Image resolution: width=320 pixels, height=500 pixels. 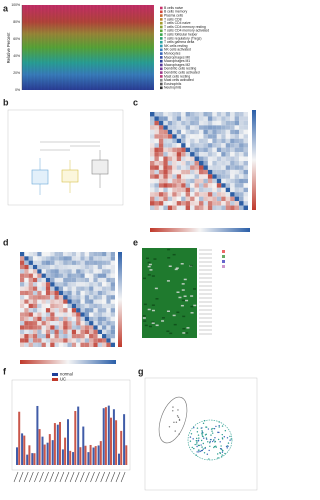 I want to click on violin, so click(x=126, y=455).